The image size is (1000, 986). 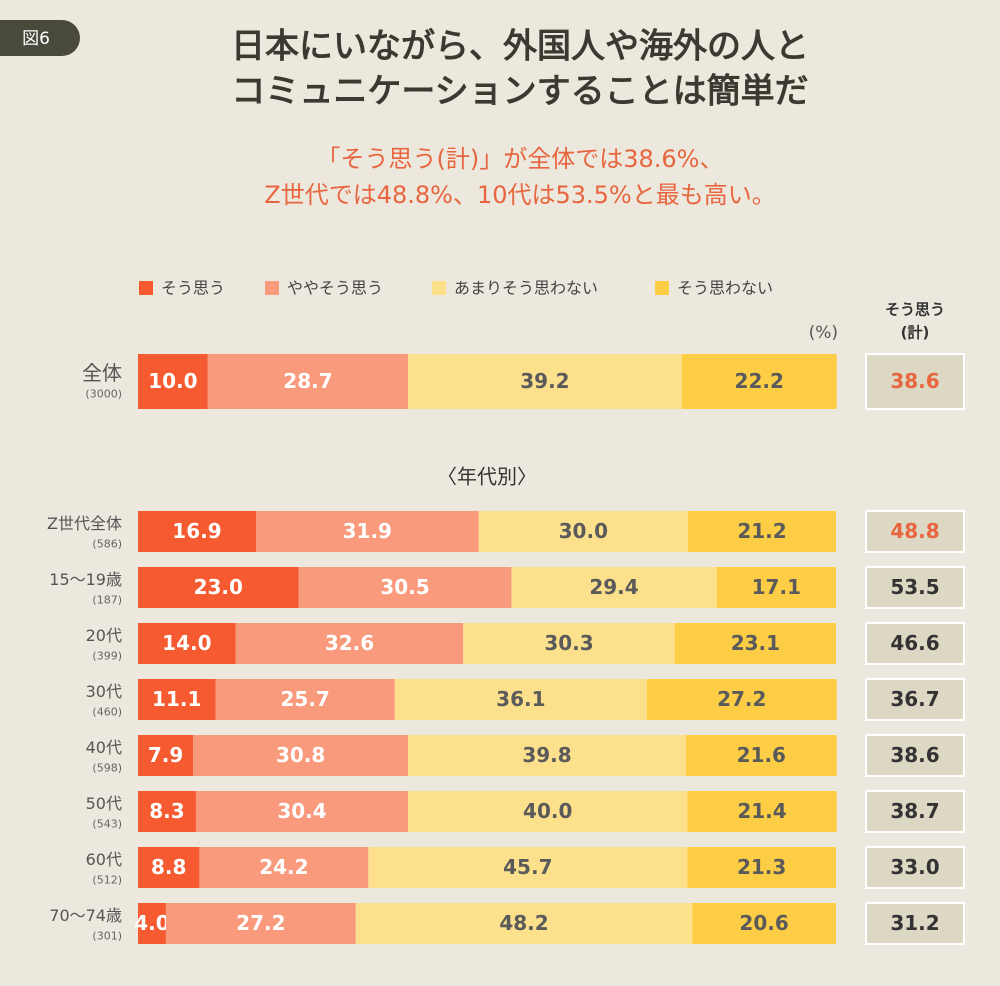 I want to click on section-label: 〈年代別〉, so click(x=487, y=477).